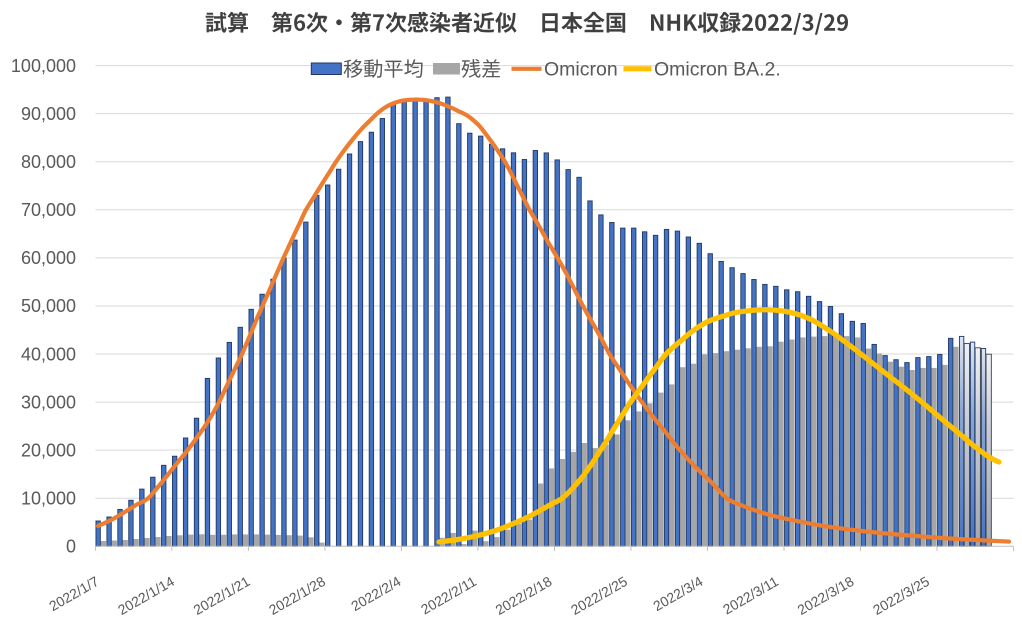 Image resolution: width=1022 pixels, height=632 pixels. I want to click on svg-text: Omicron BA.2., so click(717, 69).